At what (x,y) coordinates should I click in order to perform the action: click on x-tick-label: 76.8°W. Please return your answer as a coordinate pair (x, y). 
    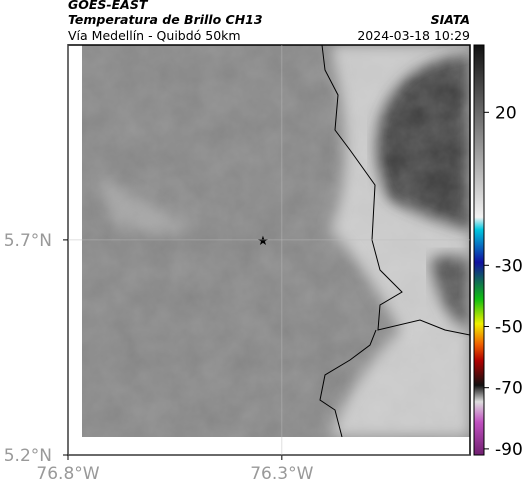
    Looking at the image, I should click on (67, 474).